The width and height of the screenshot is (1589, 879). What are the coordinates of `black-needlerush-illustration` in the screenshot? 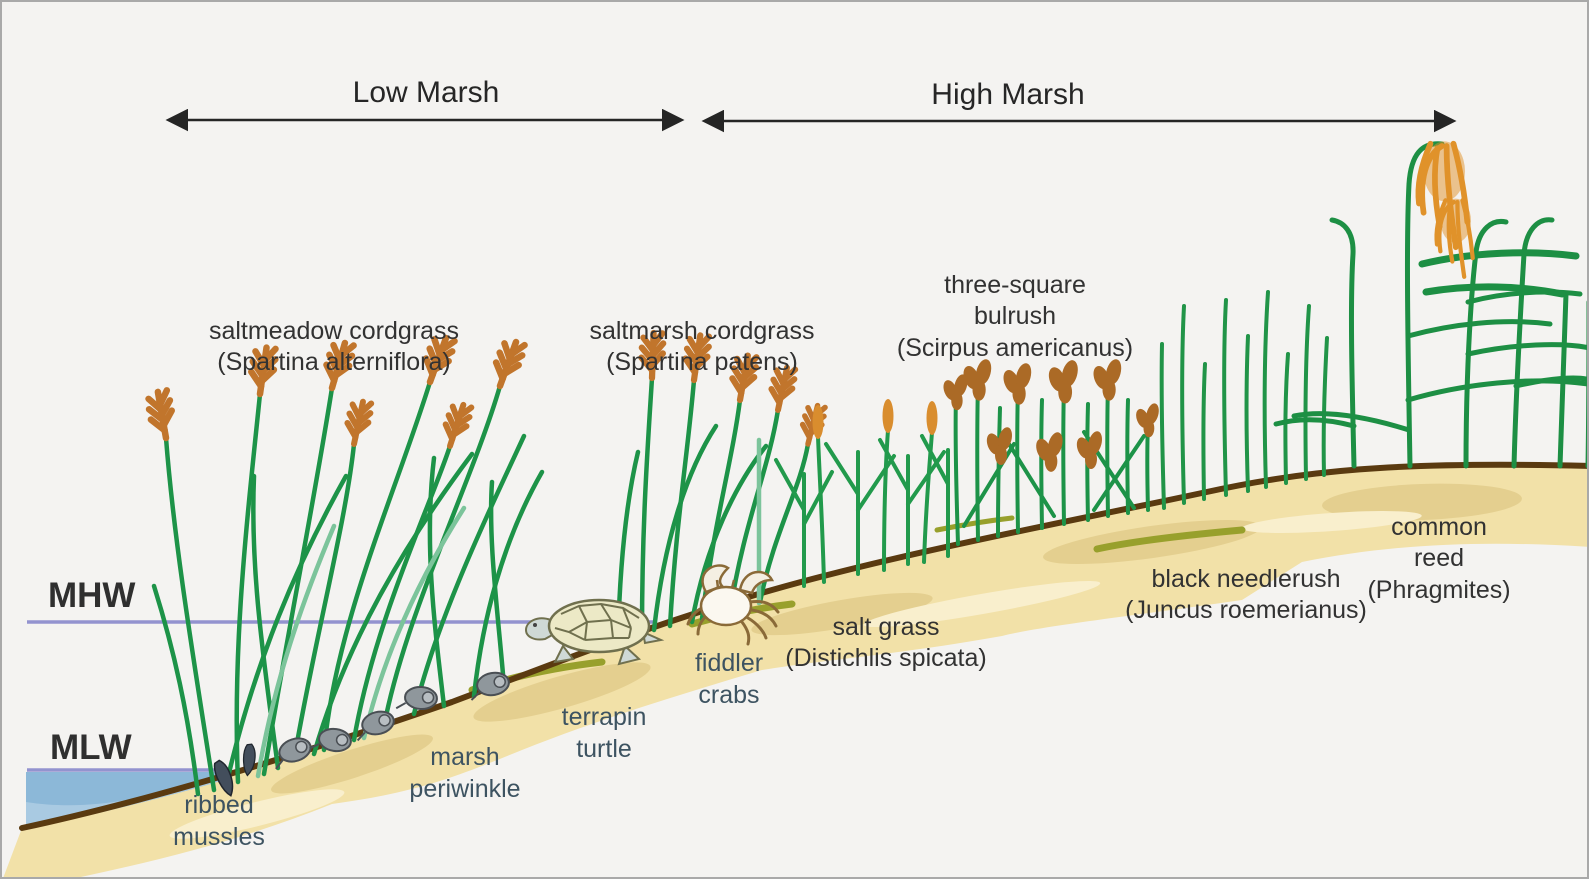 It's located at (1244, 400).